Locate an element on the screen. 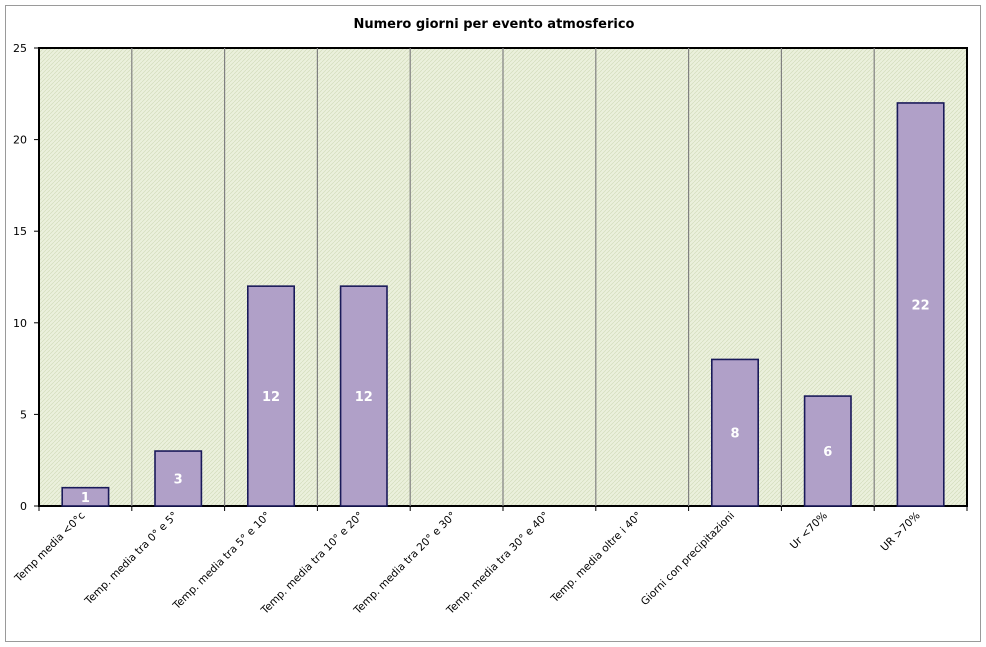  x-tick-label: Temp. media tra 20° e 30° is located at coordinates (405, 564).